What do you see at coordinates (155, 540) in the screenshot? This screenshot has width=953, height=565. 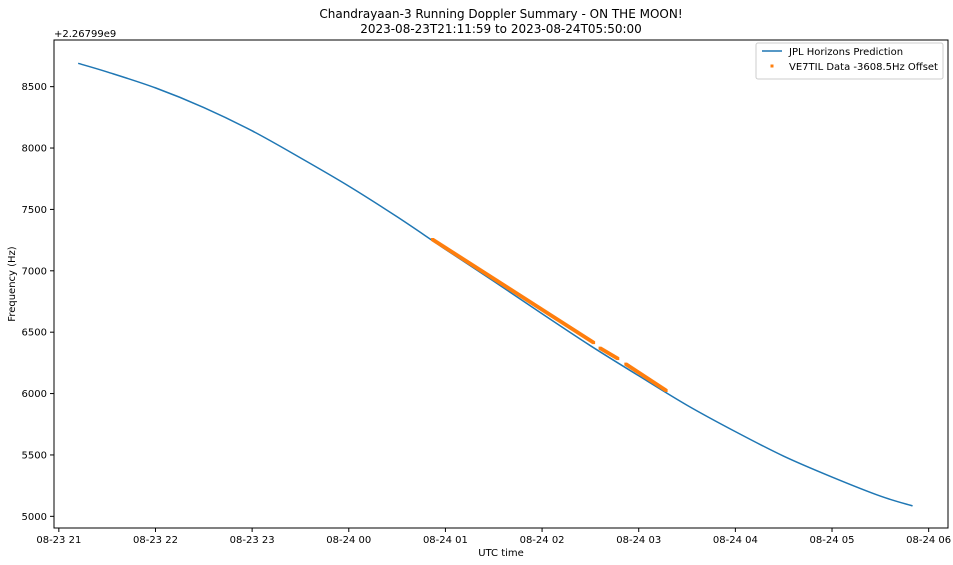 I see `x-tick-label: 08-23 22` at bounding box center [155, 540].